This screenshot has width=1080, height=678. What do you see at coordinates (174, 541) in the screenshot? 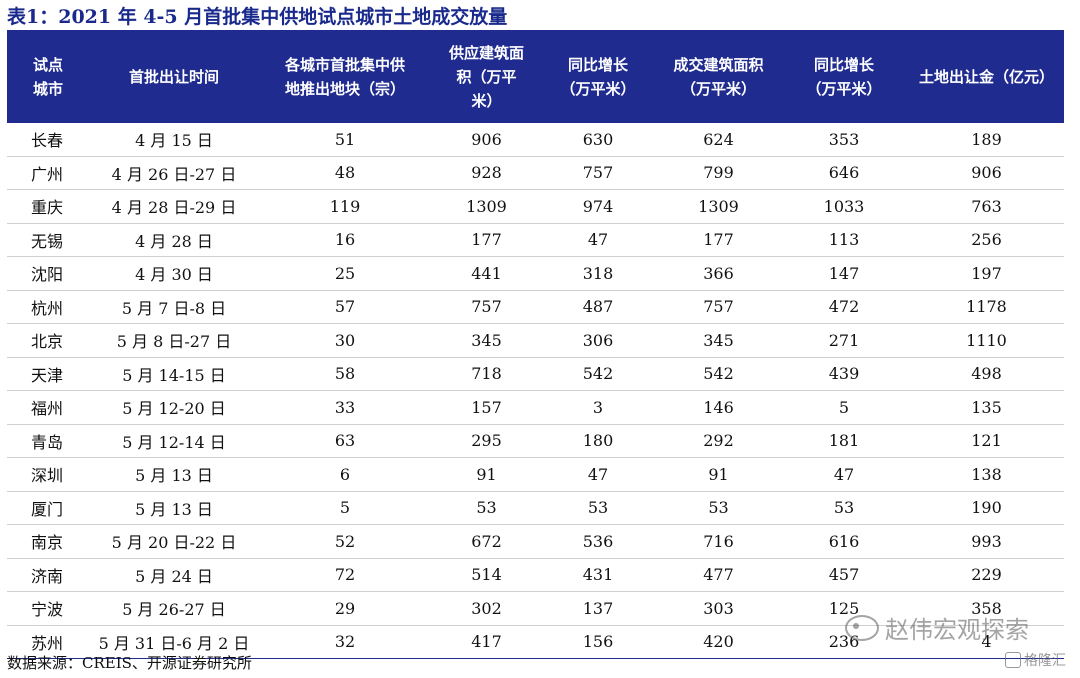
I see `table-cell: 5 月 20 日-22 日` at bounding box center [174, 541].